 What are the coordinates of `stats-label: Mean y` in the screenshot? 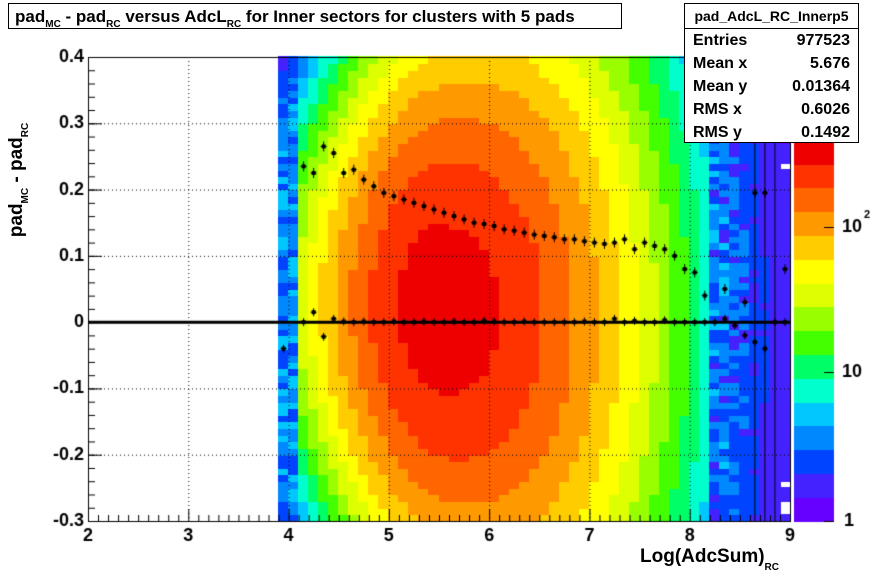 It's located at (720, 86).